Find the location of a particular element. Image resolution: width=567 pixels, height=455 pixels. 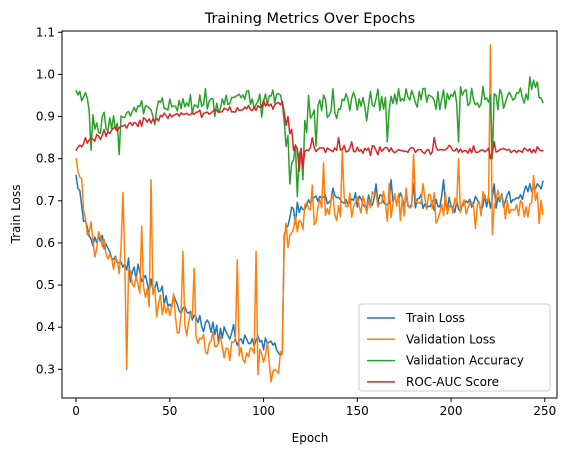

y-tick-label: 1.0 is located at coordinates (45, 74).